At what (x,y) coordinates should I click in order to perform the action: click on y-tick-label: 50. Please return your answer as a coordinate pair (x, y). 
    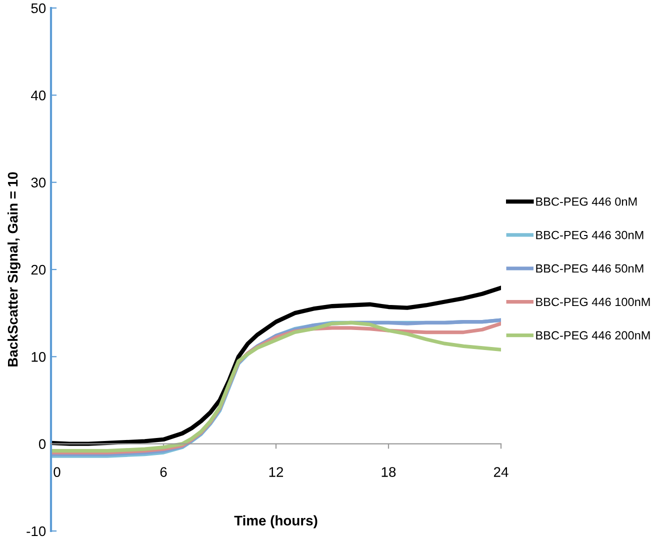
    Looking at the image, I should click on (38, 8).